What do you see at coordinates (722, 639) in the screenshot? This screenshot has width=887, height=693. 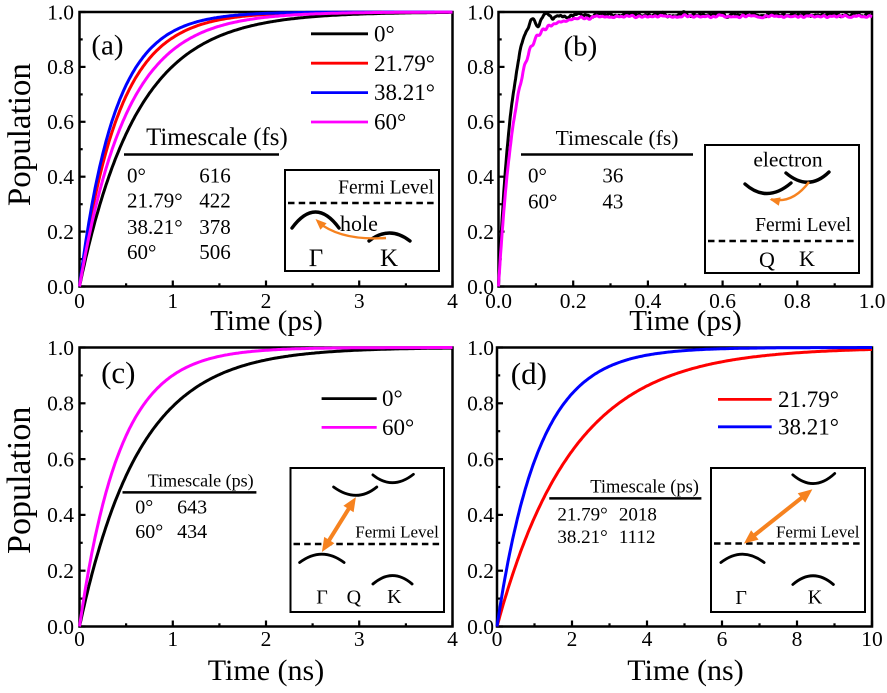 I see `svg-text: 6` at bounding box center [722, 639].